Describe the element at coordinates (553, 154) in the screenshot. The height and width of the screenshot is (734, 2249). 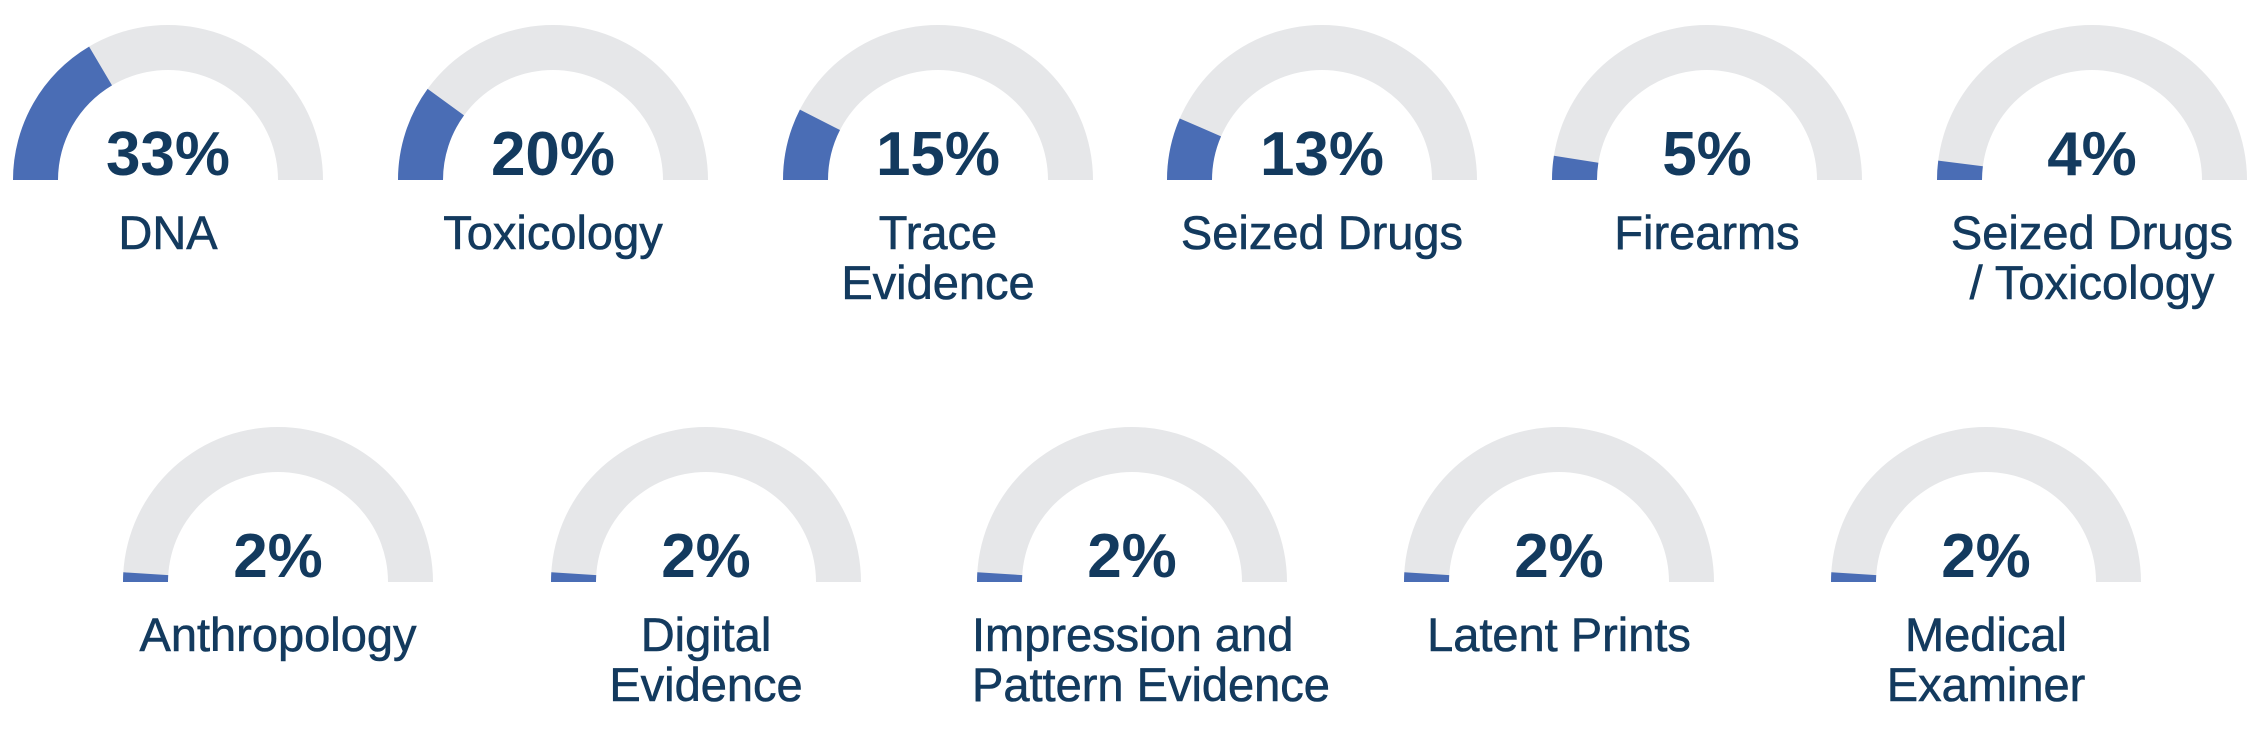
I see `gauge-value-label: 20%` at that location.